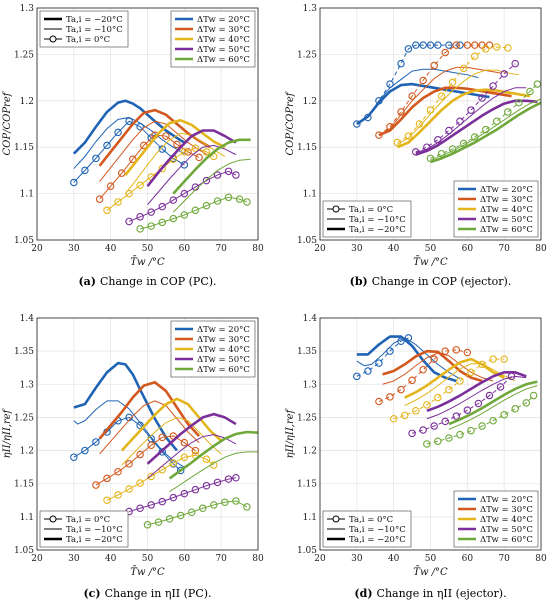 This screenshot has height=605, width=550. What do you see at coordinates (493, 407) in the screenshot?
I see `series-line-dT60-thin` at bounding box center [493, 407].